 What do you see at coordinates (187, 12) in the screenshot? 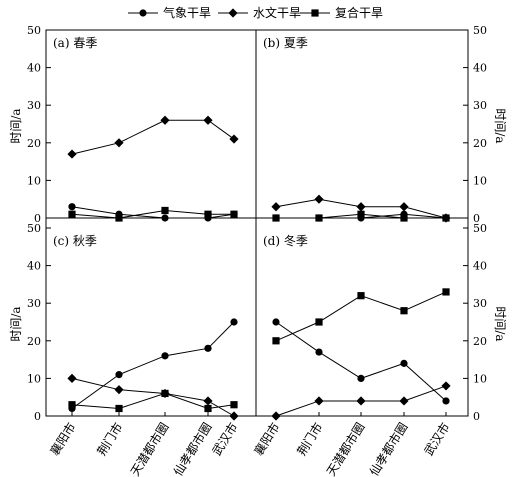
I see `legend-label: 气象干旱` at bounding box center [187, 12].